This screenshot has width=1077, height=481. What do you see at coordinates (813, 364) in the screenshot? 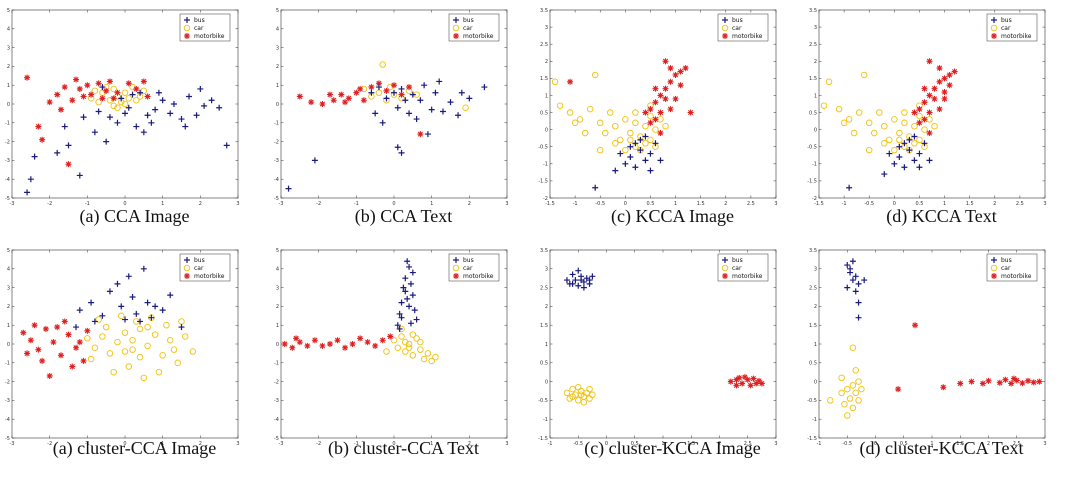
I see `y-tick-label: 0.5` at bounding box center [813, 364].